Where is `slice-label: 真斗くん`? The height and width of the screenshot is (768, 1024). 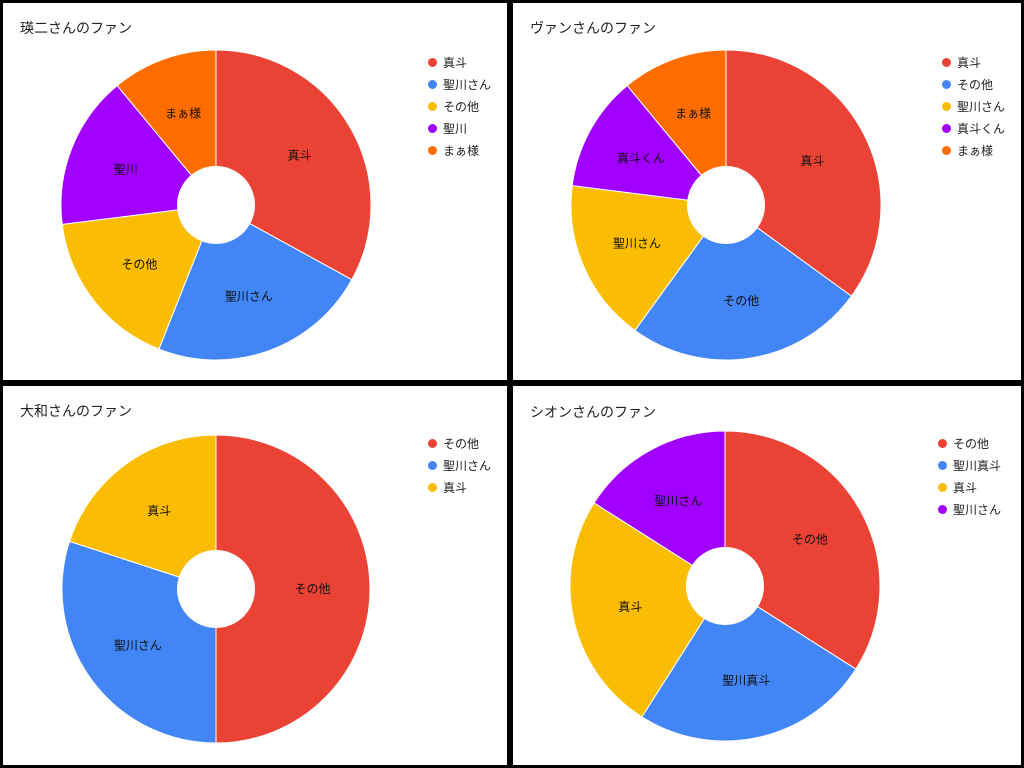
slice-label: 真斗くん is located at coordinates (641, 158).